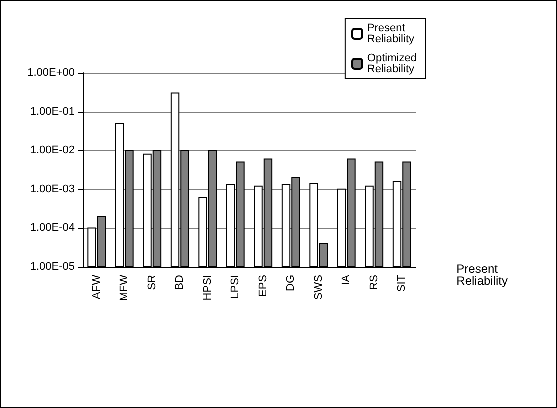 This screenshot has width=557, height=408. Describe the element at coordinates (51, 73) in the screenshot. I see `y-tick-label: 1.00E+00` at that location.